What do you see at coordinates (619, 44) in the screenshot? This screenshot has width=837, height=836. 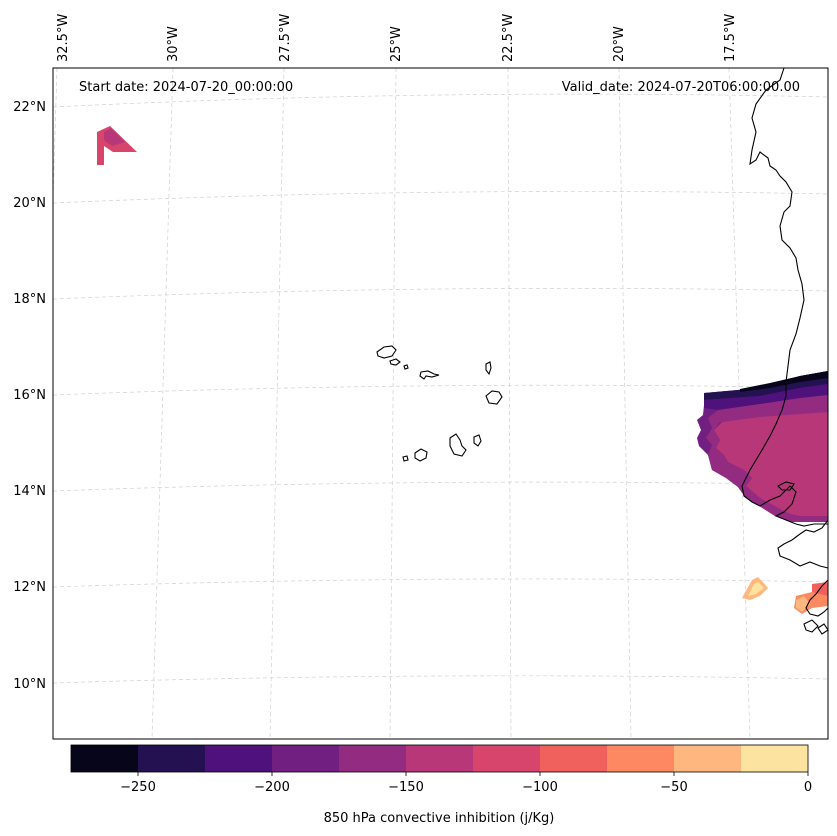 I see `lon-label: 20°W` at bounding box center [619, 44].